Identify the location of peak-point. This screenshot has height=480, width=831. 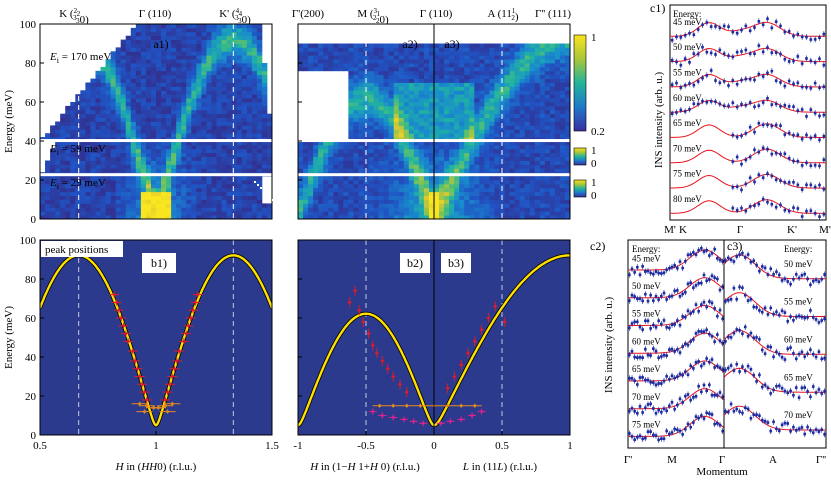
(359, 310).